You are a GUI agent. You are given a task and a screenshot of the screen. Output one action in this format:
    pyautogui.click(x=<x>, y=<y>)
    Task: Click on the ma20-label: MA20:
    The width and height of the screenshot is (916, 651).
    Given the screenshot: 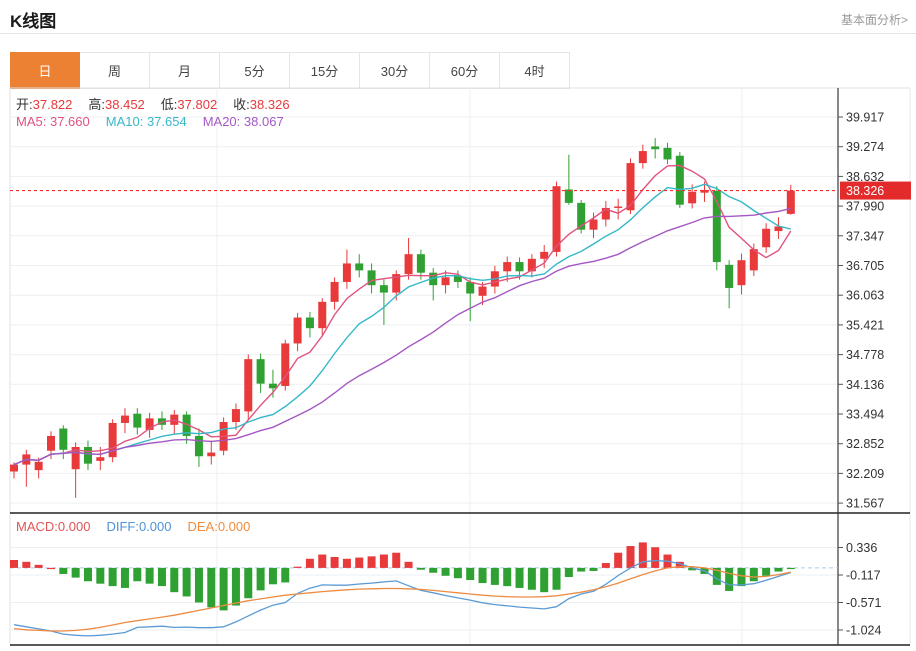 What is the action you would take?
    pyautogui.click(x=221, y=121)
    